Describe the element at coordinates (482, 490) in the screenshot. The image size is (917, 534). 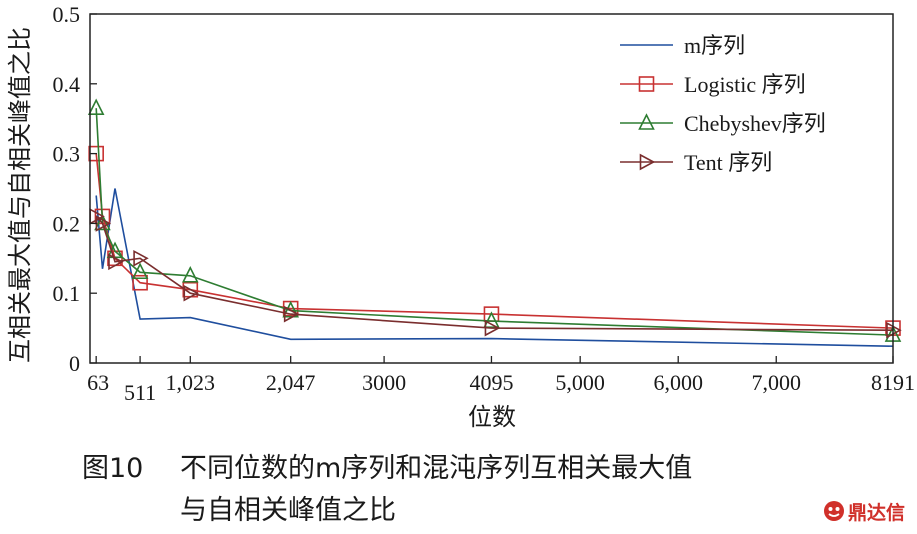
I see `figure-caption: 图10 不同位数的m序列和混沌序列互相关最大值 与自相关峰值之比` at that location.